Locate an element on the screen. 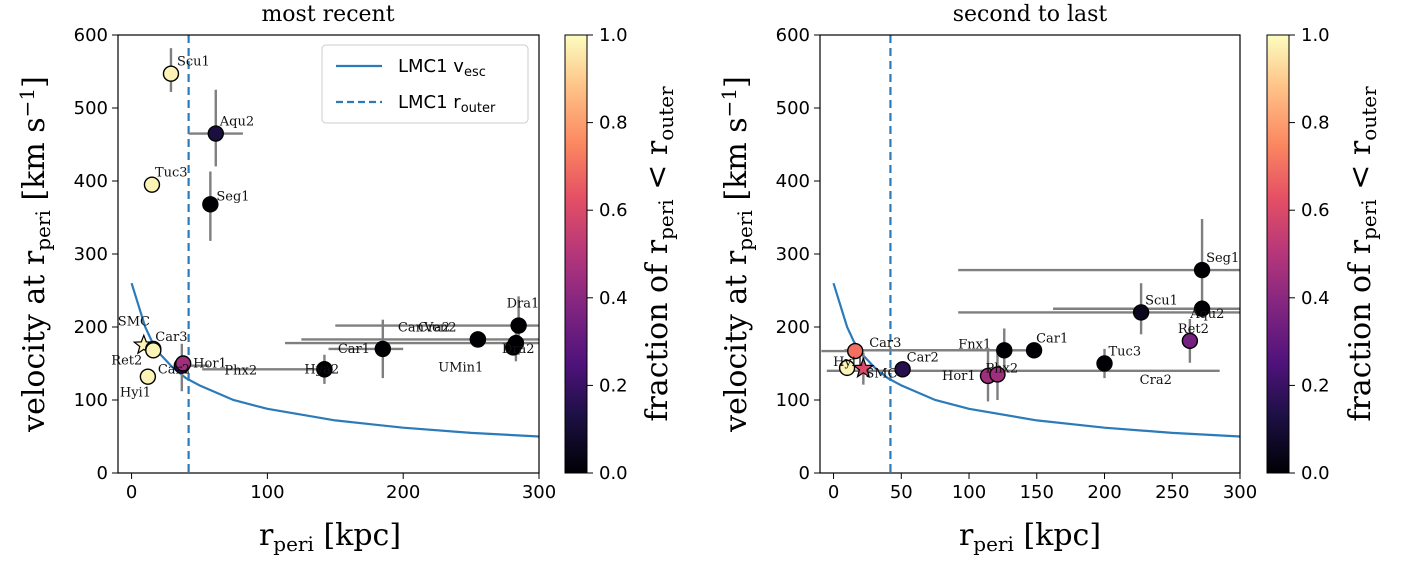 This screenshot has height=562, width=1405. right-ytick-label: 400 is located at coordinates (793, 181).